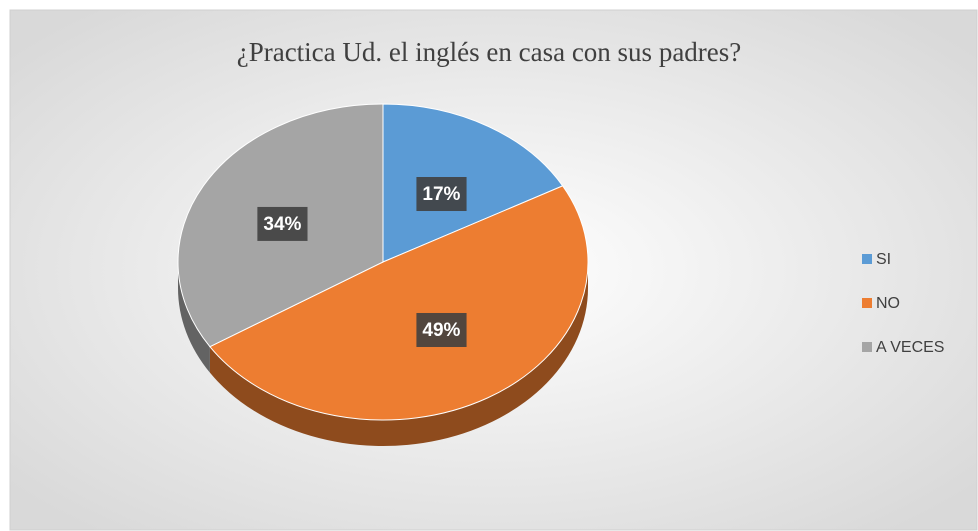 This screenshot has width=978, height=531. I want to click on value-label: 17%, so click(441, 194).